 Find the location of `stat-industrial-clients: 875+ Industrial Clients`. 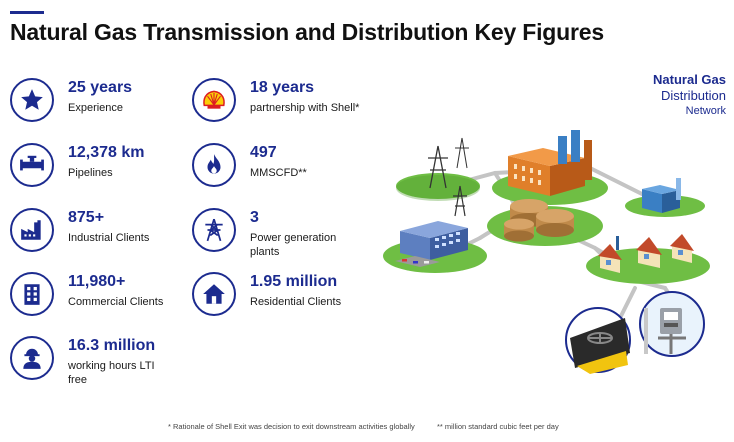

stat-industrial-clients: 875+ Industrial Clients is located at coordinates (100, 233).